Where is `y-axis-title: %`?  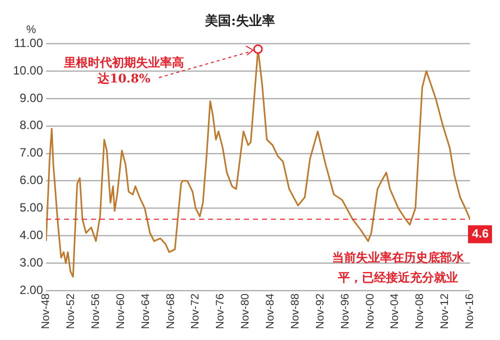 y-axis-title: % is located at coordinates (31, 30).